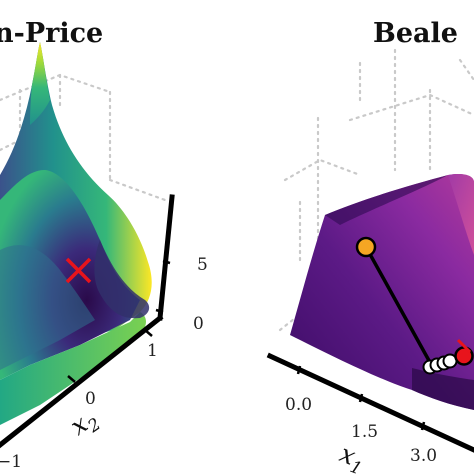 This screenshot has height=474, width=474. What do you see at coordinates (370, 402) in the screenshot?
I see `right-x-axis` at bounding box center [370, 402].